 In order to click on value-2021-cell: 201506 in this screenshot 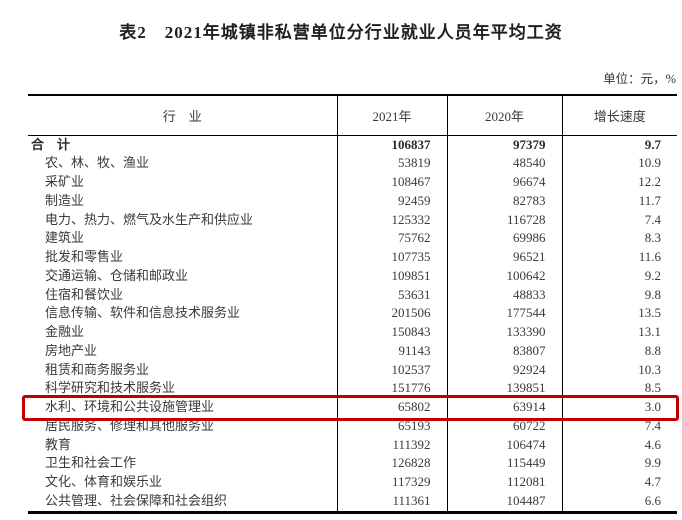, I will do `click(391, 313)`.